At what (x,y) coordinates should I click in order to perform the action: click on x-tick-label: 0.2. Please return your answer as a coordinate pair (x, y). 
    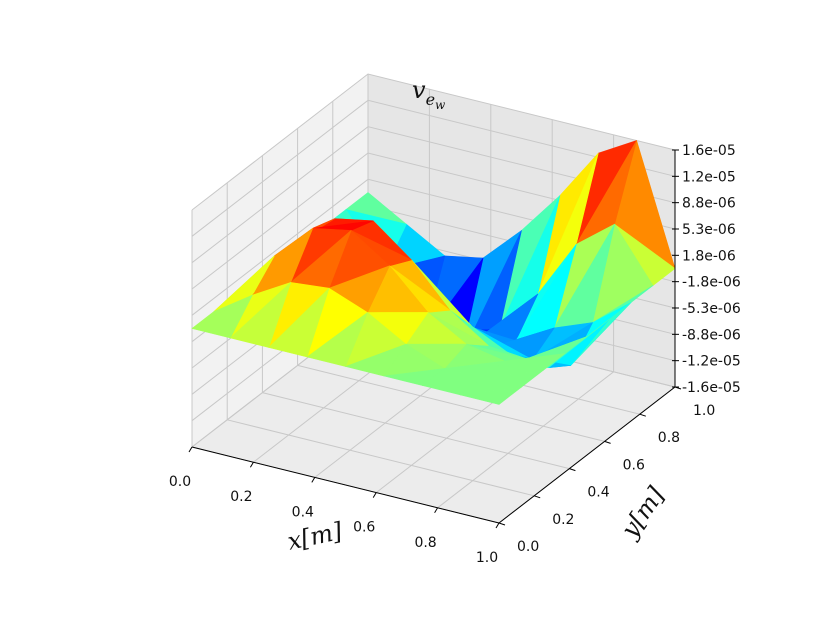
    Looking at the image, I should click on (241, 497).